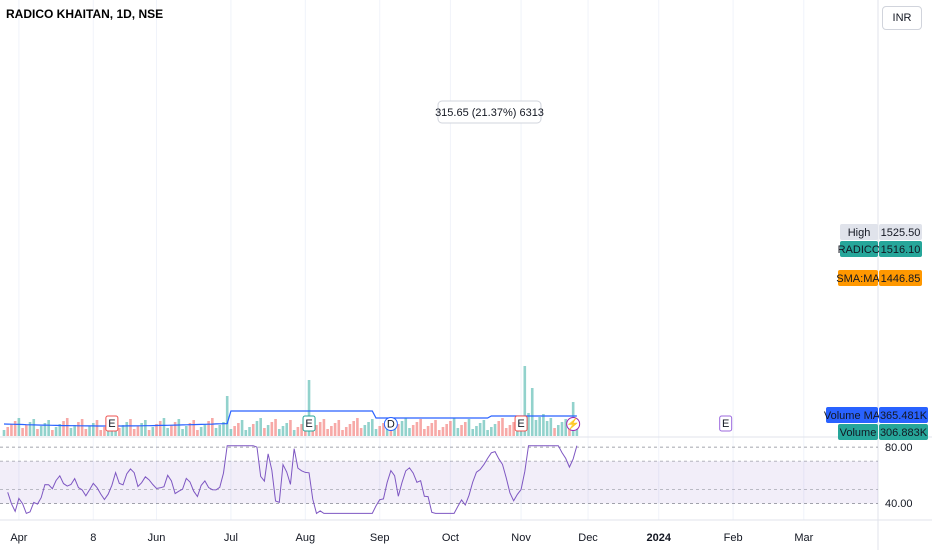 The width and height of the screenshot is (932, 550). Describe the element at coordinates (439, 482) in the screenshot. I see `rsi-band` at that location.